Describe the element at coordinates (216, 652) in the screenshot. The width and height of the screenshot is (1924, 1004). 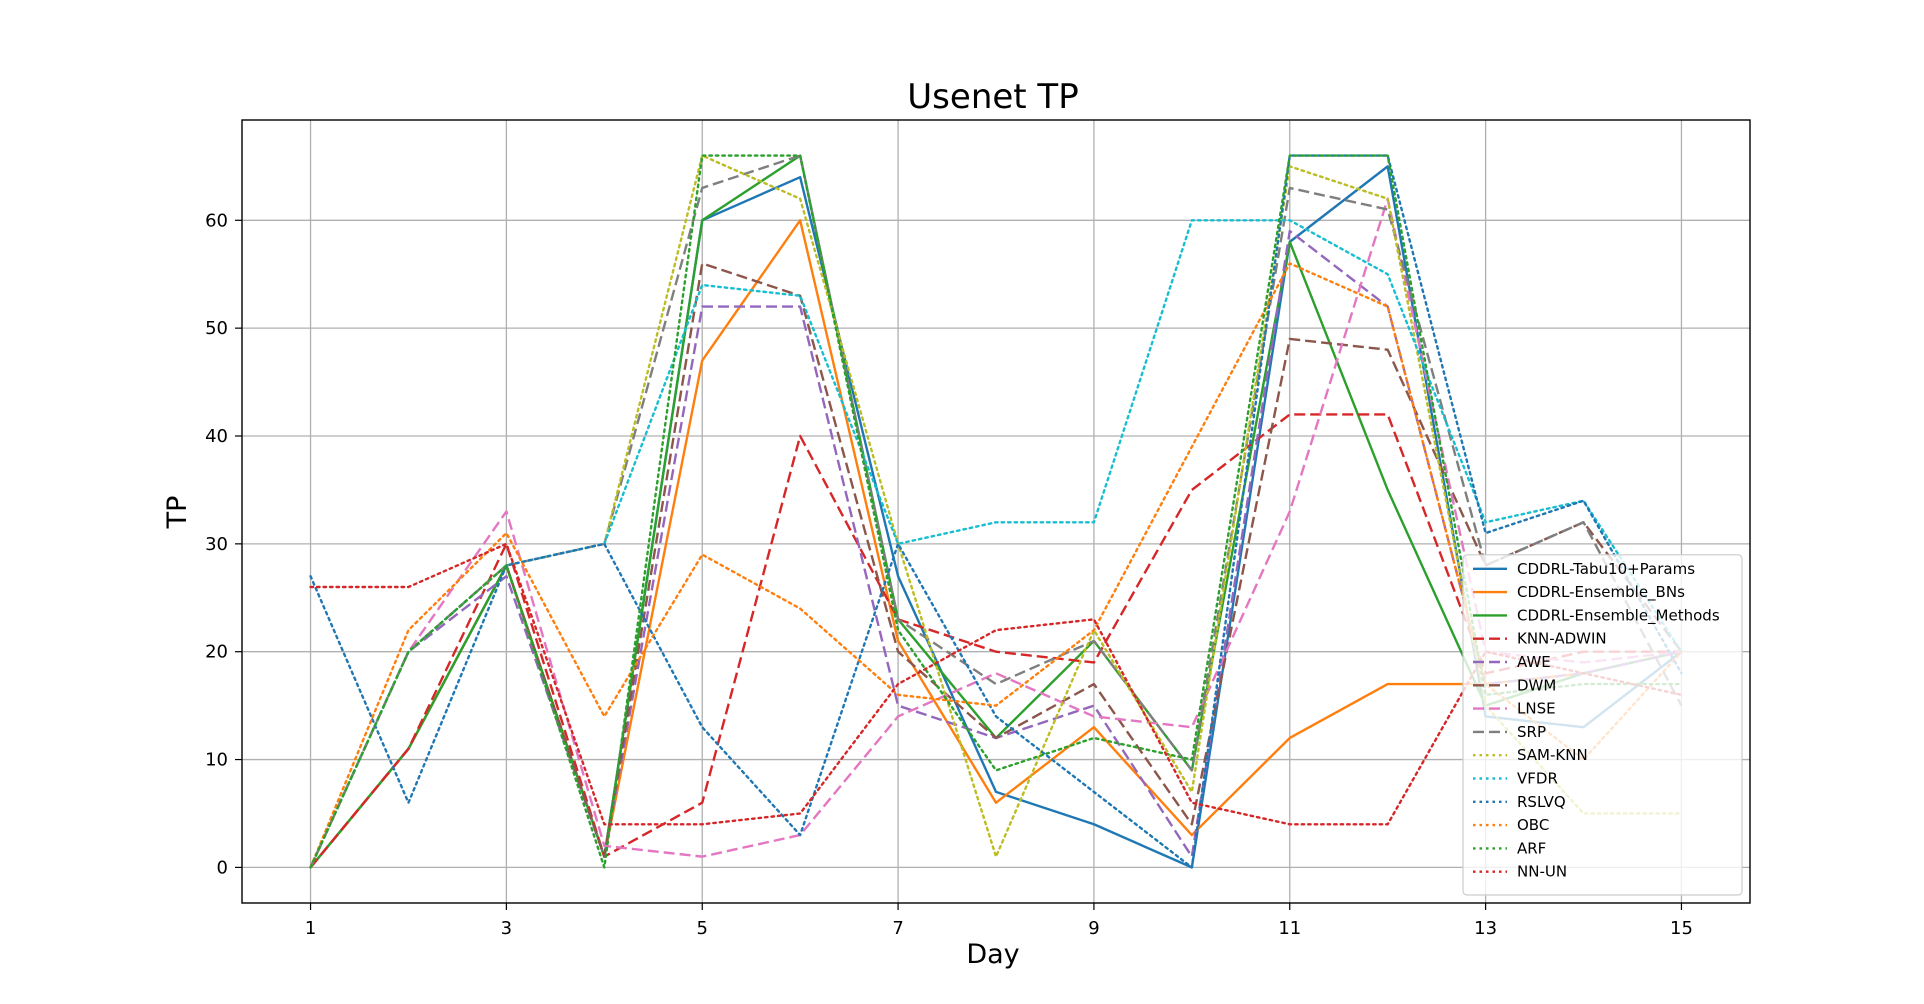
I see `y-tick-label: 20` at that location.